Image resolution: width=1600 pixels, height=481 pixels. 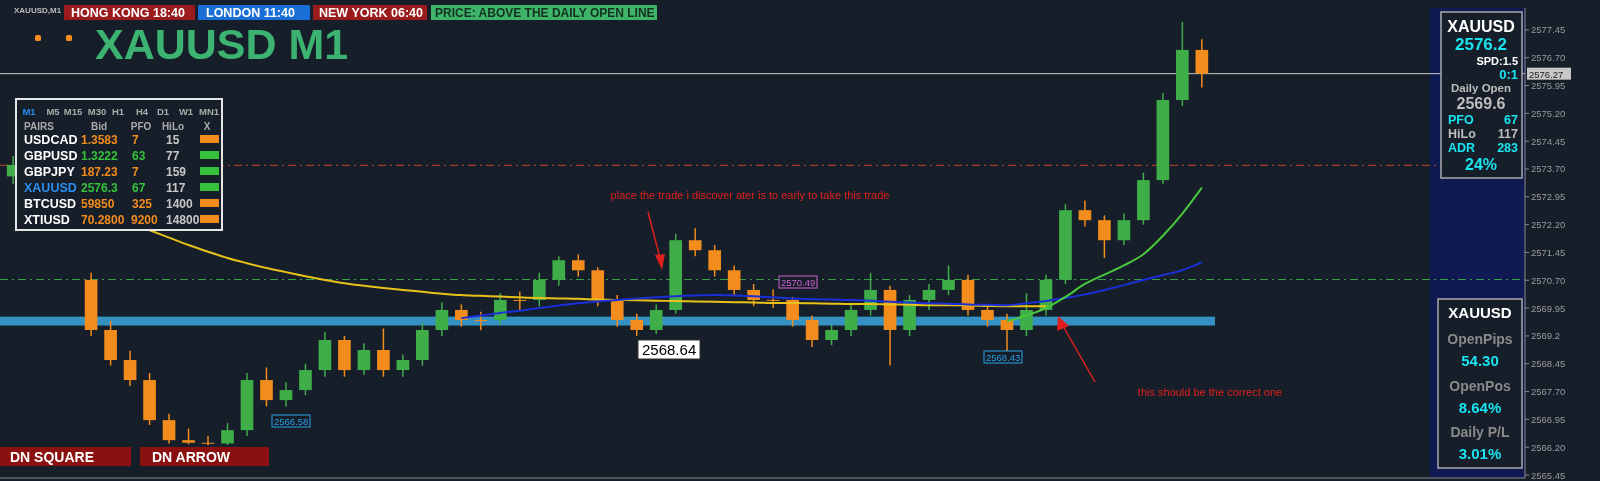 I want to click on text: 0:1, so click(x=1508, y=74).